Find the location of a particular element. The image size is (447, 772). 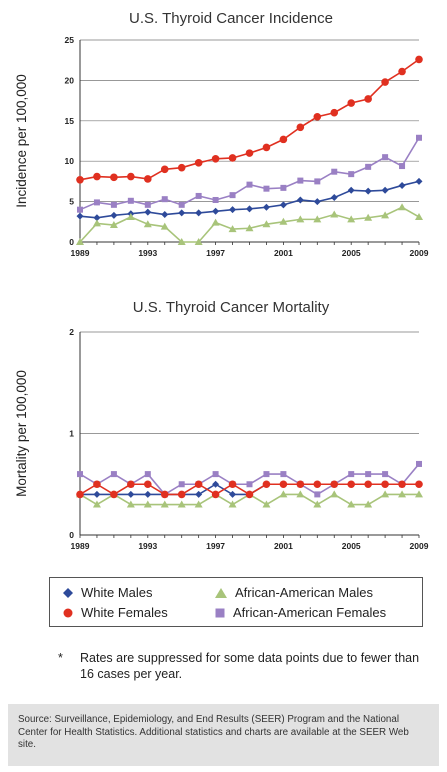

series-line is located at coordinates (249, 119).